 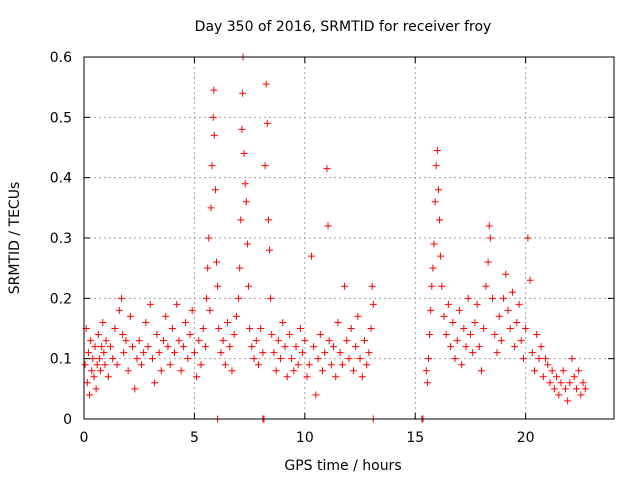 I want to click on x-tick-label: 15, so click(x=415, y=438).